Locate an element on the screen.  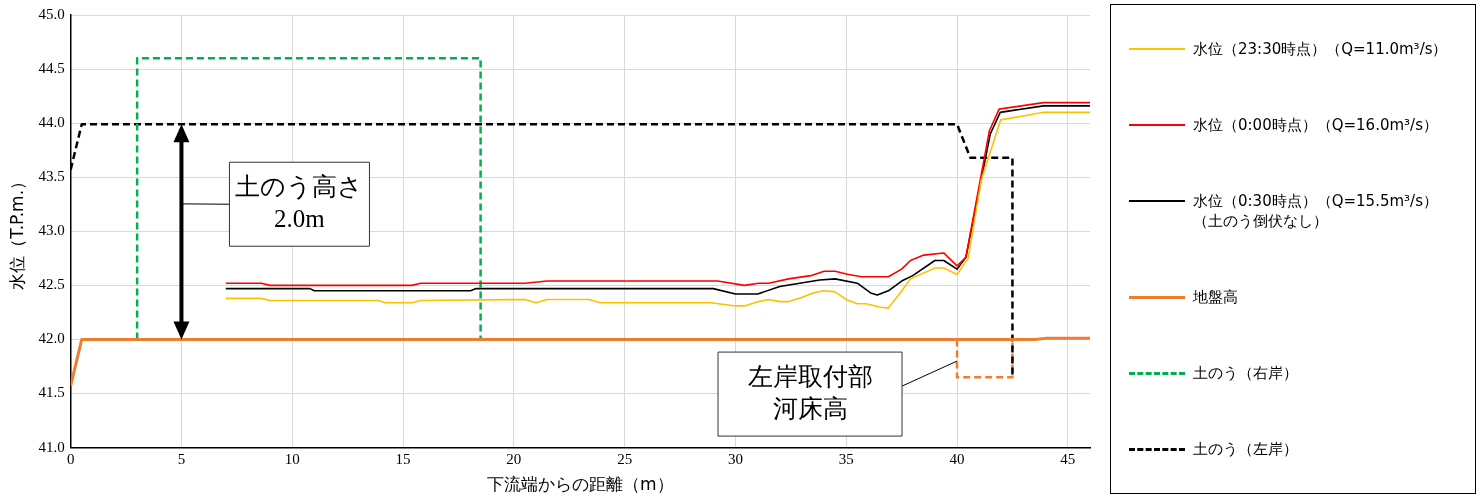
y-tick-label: 43.0 is located at coordinates (51, 230).